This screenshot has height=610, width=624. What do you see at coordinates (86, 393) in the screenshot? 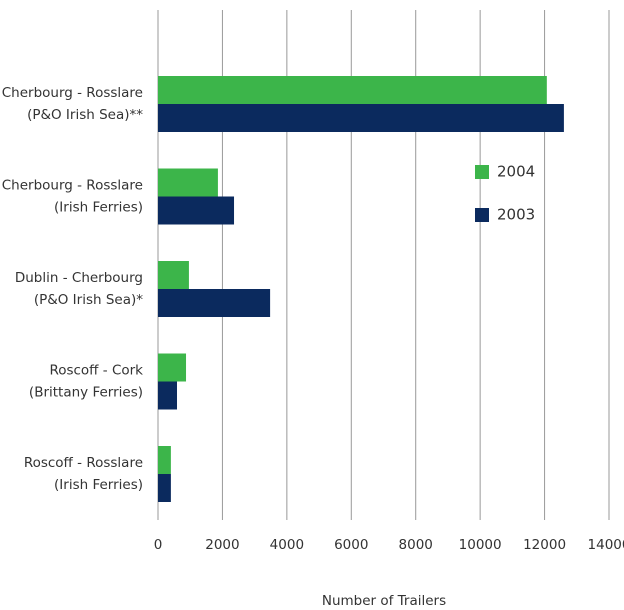
I see `y-tick-label: (Brittany Ferries)` at bounding box center [86, 393].